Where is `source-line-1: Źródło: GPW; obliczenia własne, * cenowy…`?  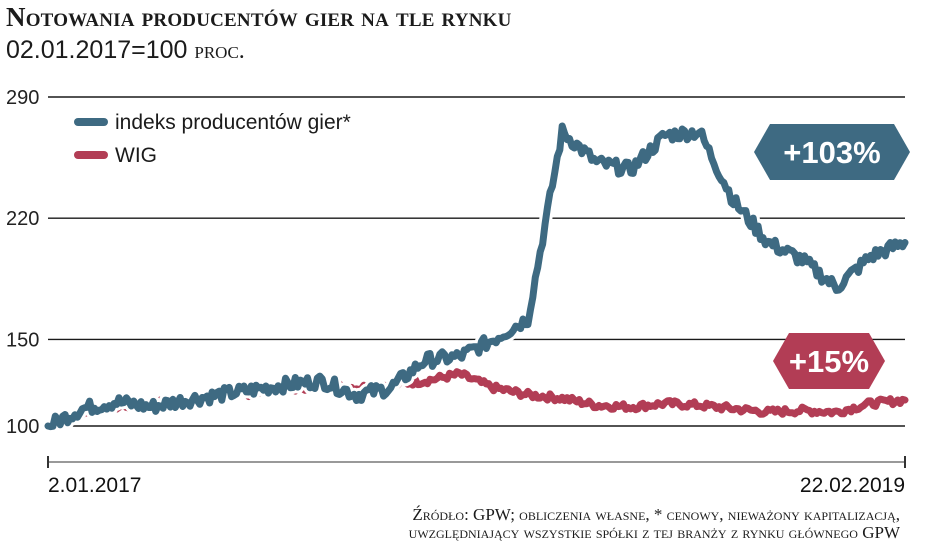
source-line-1: Źródło: GPW; obliczenia własne, * cenowy… is located at coordinates (656, 514).